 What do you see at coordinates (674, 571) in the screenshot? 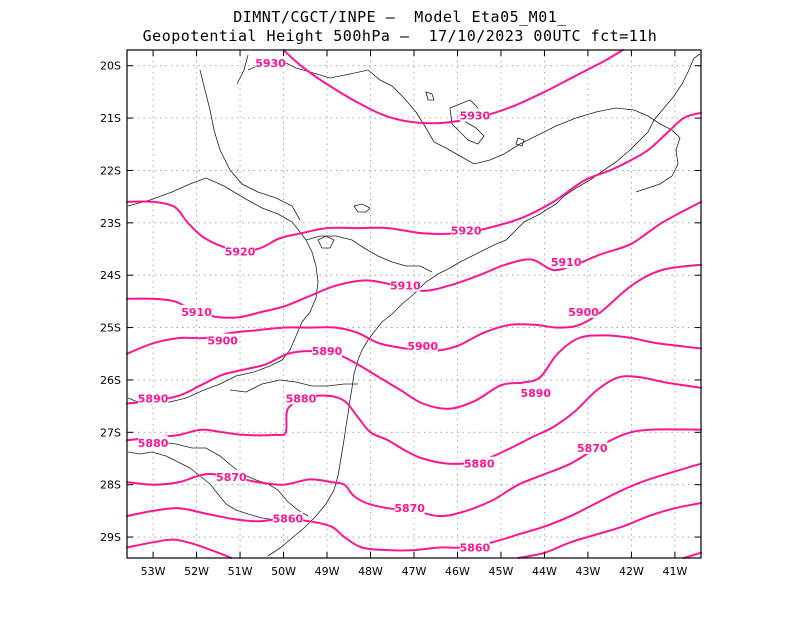
I see `lon-tick-label: 41W` at bounding box center [674, 571].